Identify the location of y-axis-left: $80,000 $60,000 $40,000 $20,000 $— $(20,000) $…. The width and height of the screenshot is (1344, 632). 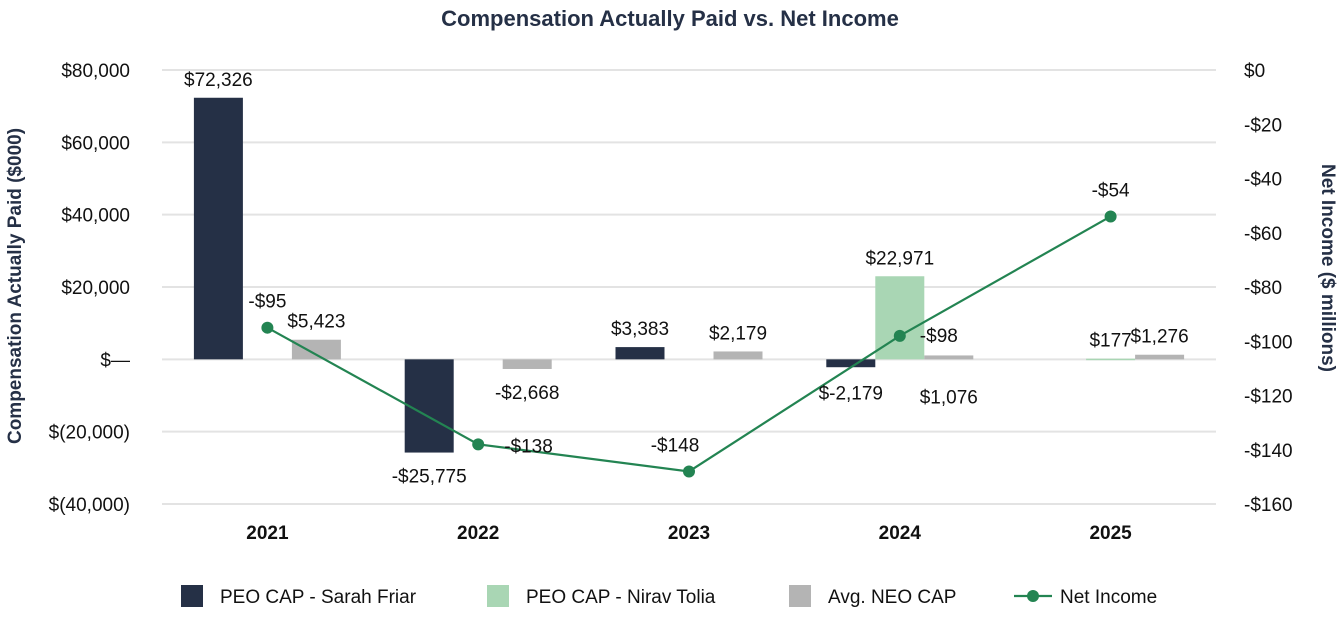
(89, 288).